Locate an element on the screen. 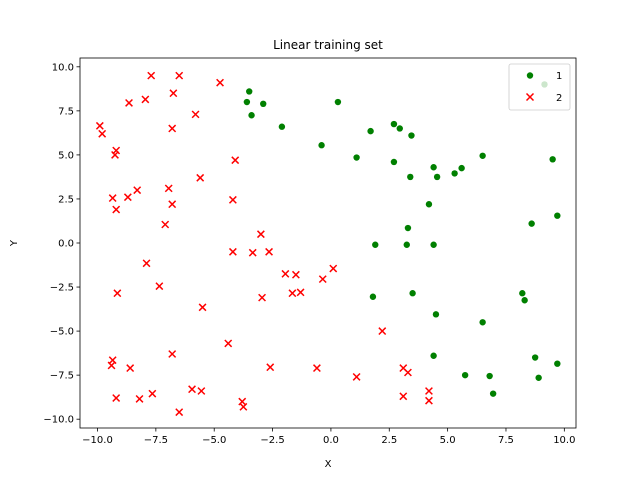  y-tick-label: −10.0 is located at coordinates (58, 420).